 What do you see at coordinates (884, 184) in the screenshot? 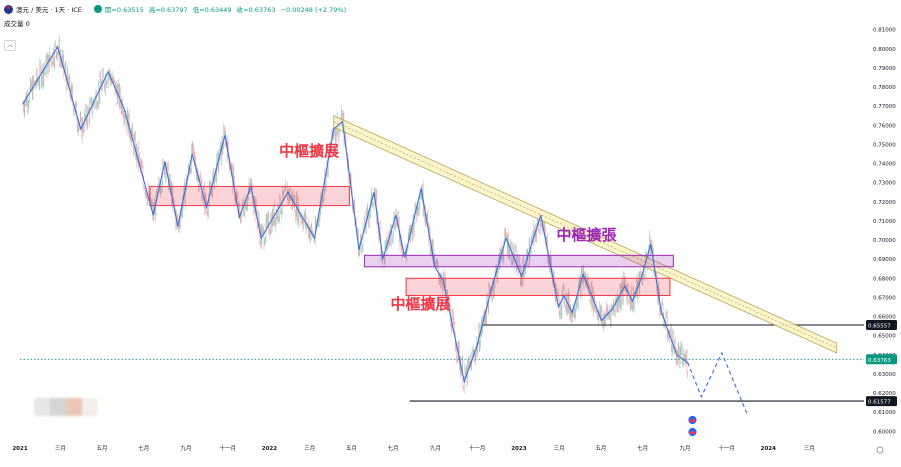
I see `y-tick-label: 0.73000` at bounding box center [884, 184].